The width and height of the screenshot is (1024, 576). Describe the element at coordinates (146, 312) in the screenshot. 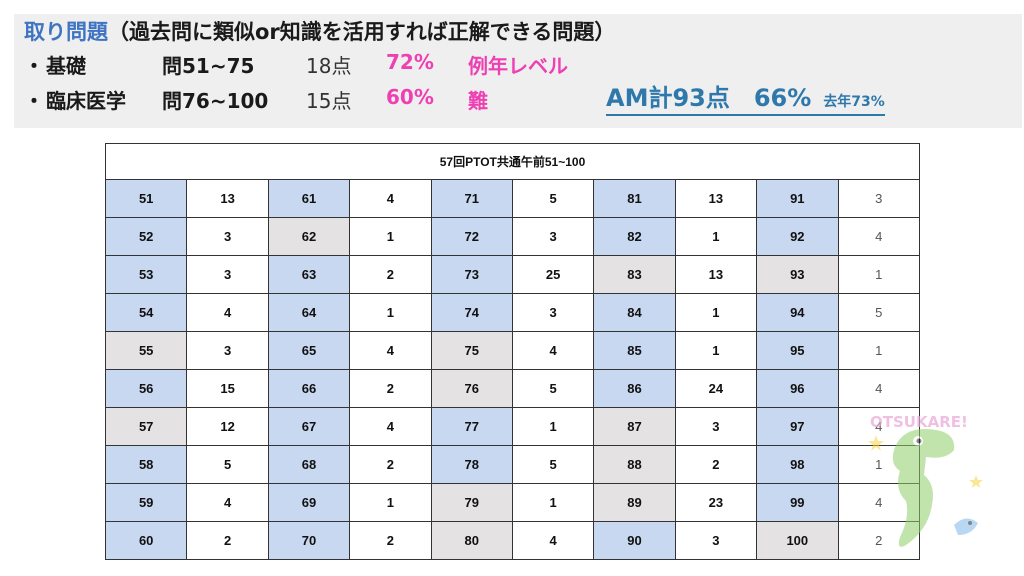

I see `question-number-cell: 54` at that location.